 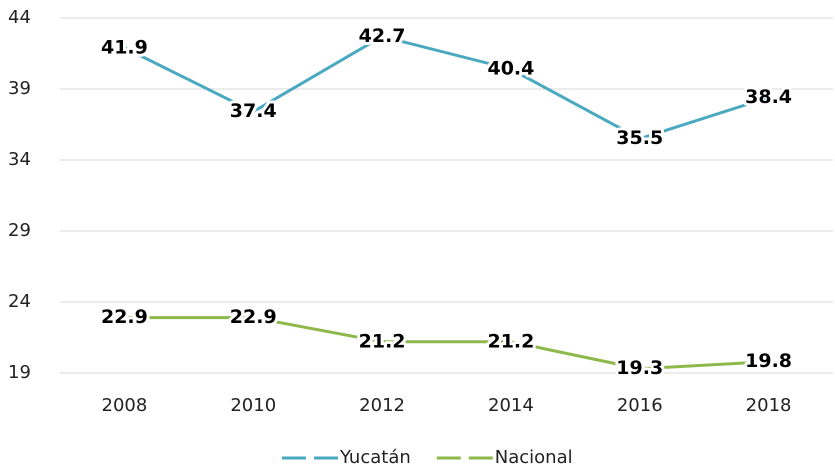 I want to click on x-tick-label: 2008, so click(x=125, y=405).